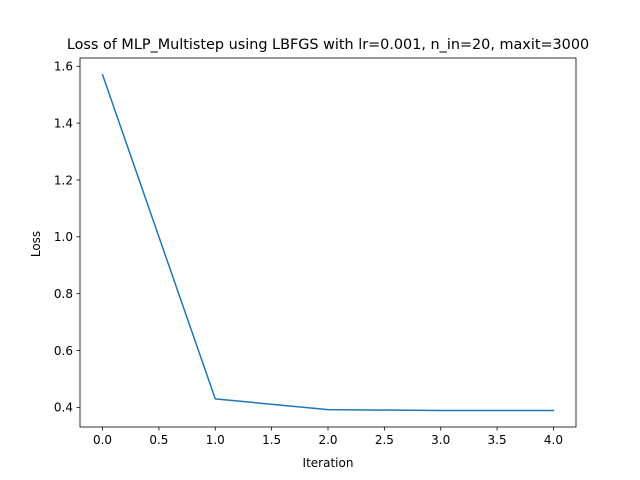  I want to click on x-tick-label: 4.0, so click(553, 440).